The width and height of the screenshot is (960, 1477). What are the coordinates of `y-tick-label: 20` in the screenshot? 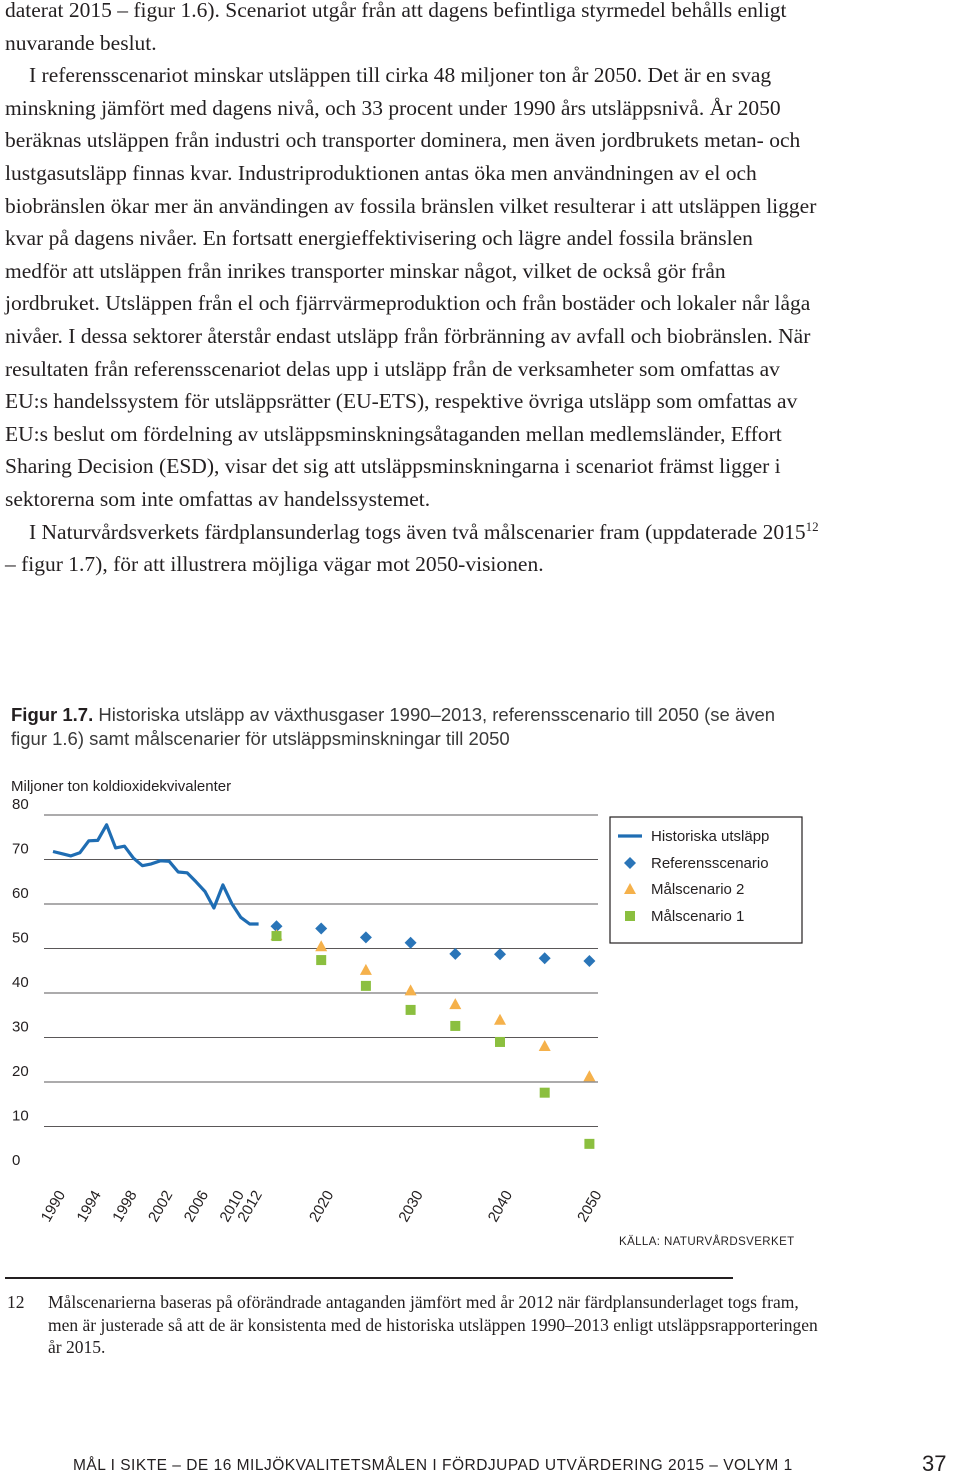 It's located at (20, 1071).